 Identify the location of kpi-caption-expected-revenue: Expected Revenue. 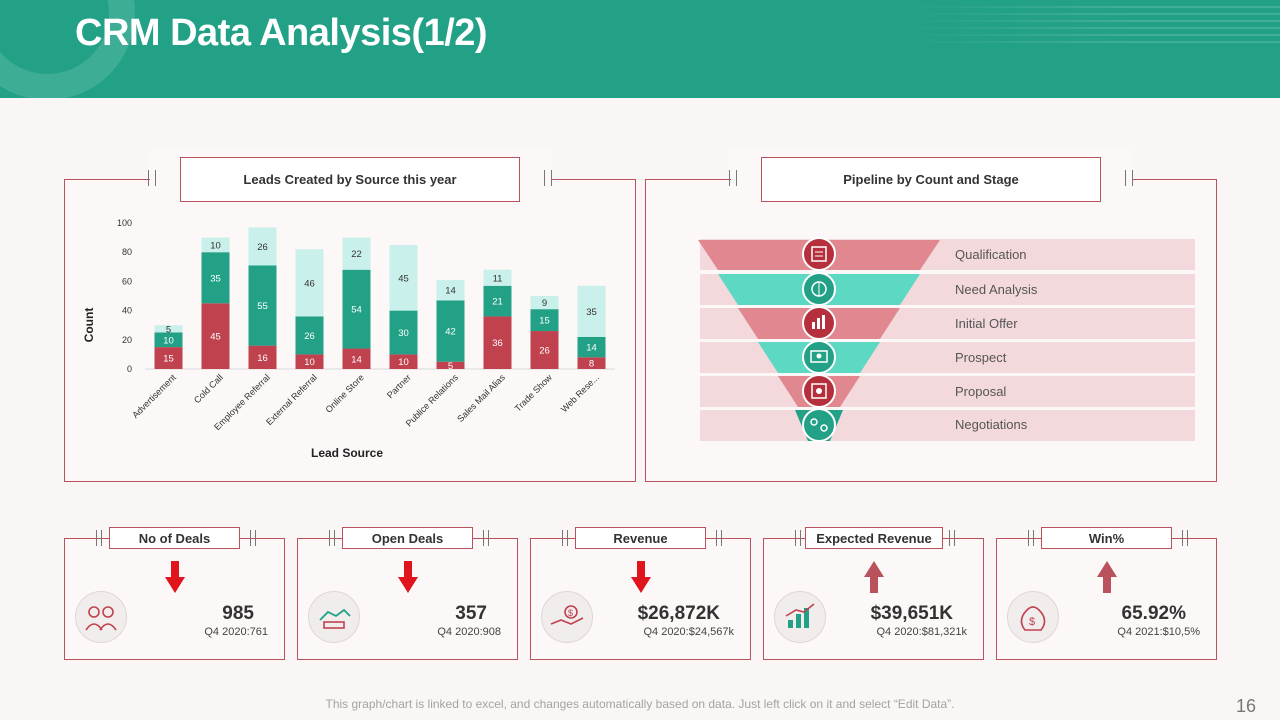
(874, 538).